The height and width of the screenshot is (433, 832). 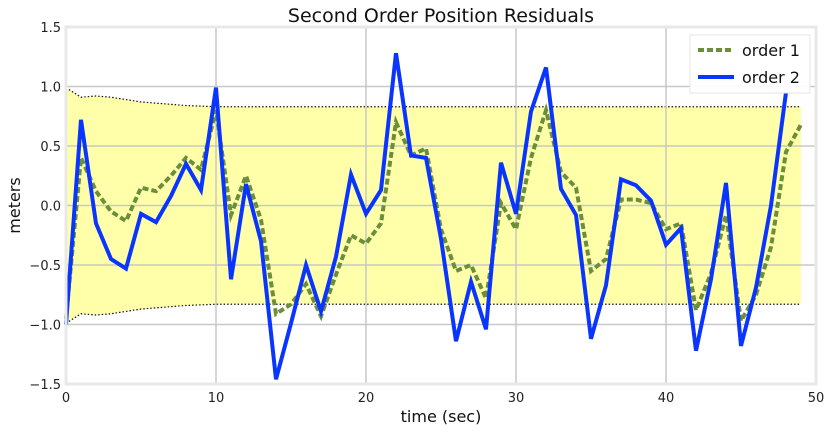 I want to click on band-lower-edge, so click(x=433, y=313).